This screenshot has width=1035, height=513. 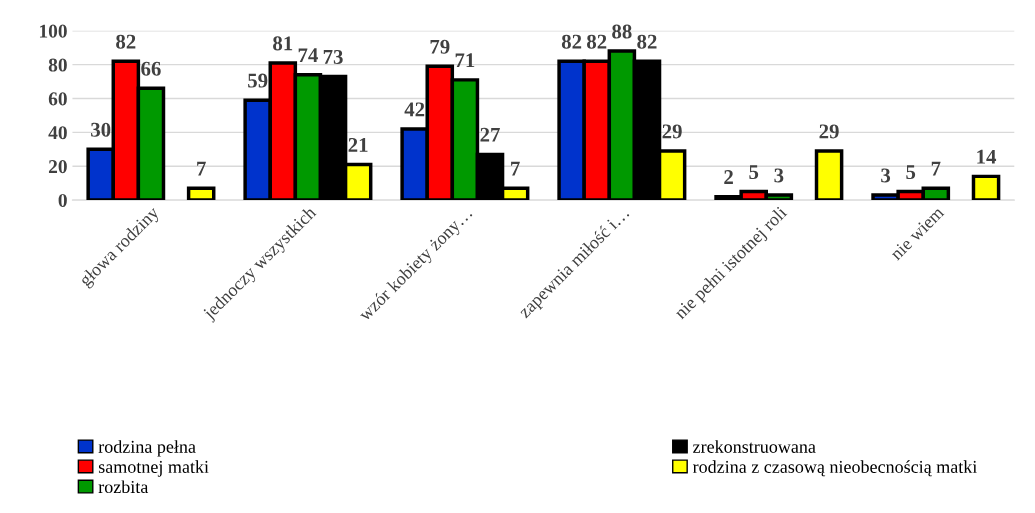 What do you see at coordinates (728, 177) in the screenshot?
I see `data-label: 2` at bounding box center [728, 177].